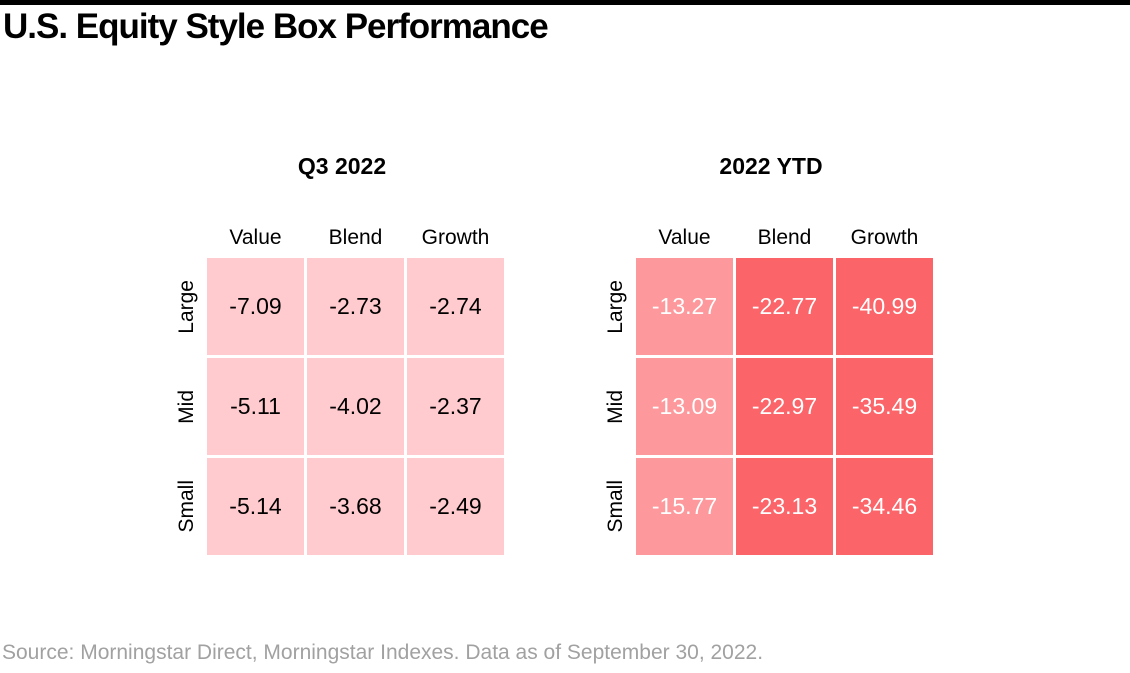  I want to click on style-box-cell: -5.11, so click(255, 406).